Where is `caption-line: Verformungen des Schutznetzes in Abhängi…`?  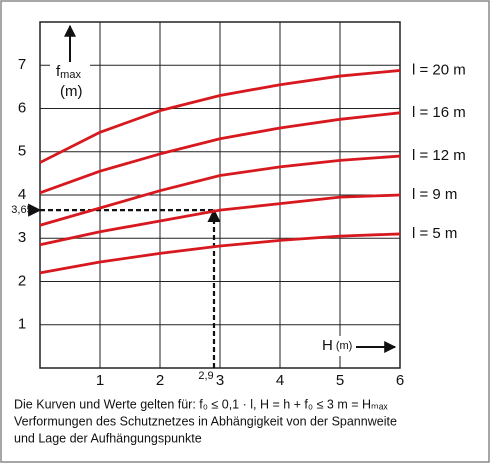 caption-line: Verformungen des Schutznetzes in Abhängi… is located at coordinates (205, 421).